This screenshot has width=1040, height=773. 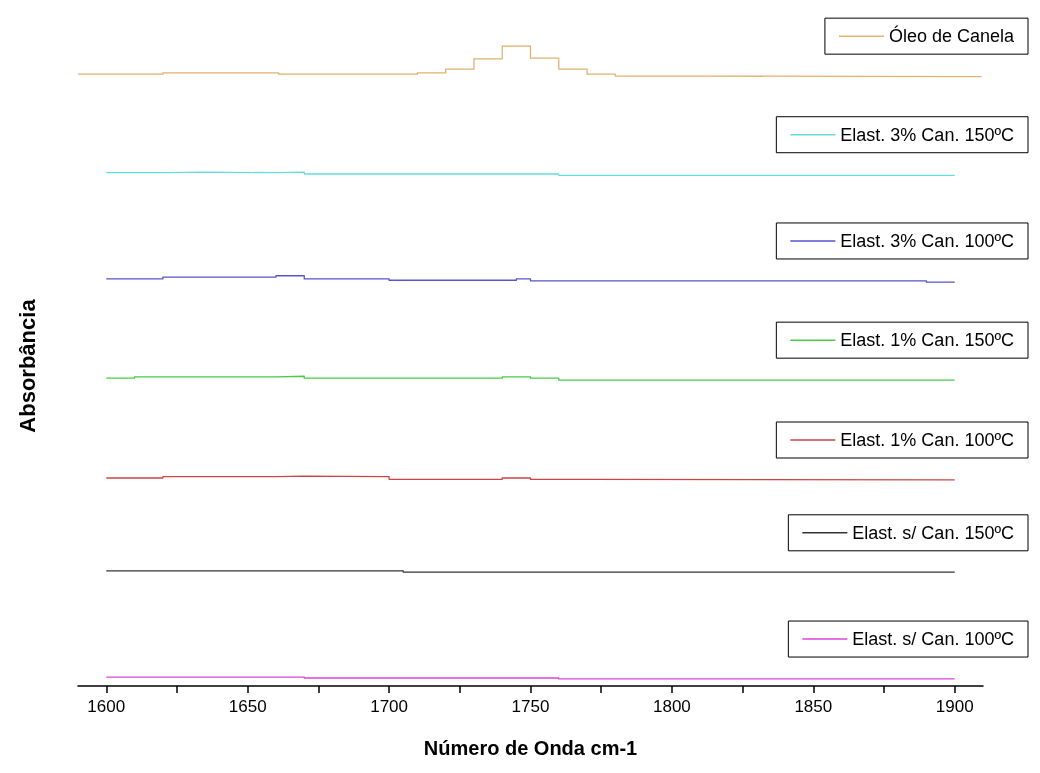 What do you see at coordinates (247, 706) in the screenshot?
I see `x-tick-label: 1650` at bounding box center [247, 706].